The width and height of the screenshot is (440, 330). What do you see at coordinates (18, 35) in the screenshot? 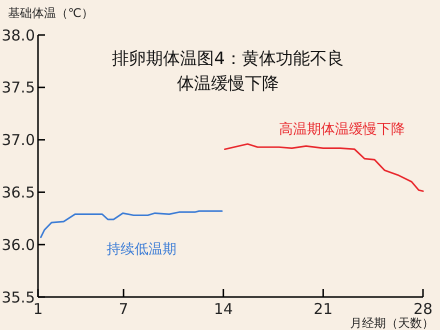
I see `y-tick-label: 38.0` at bounding box center [18, 35].